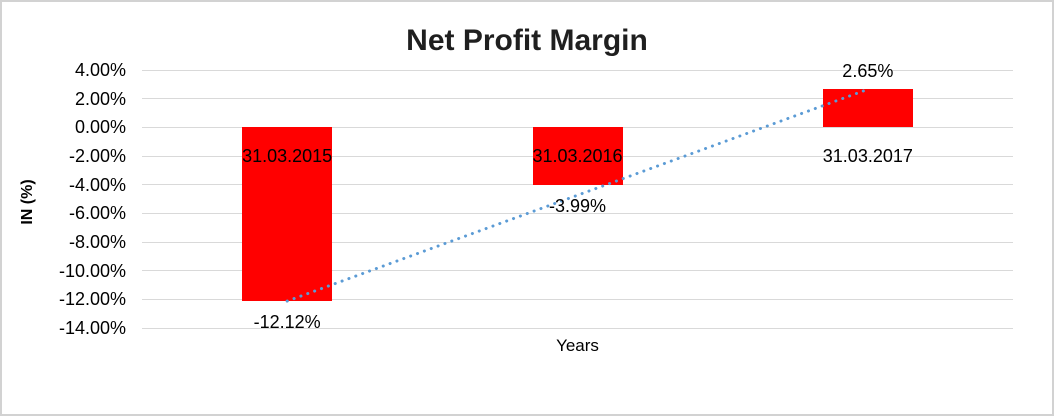  I want to click on y-axis-tick-label: 0.00%, so click(100, 127).